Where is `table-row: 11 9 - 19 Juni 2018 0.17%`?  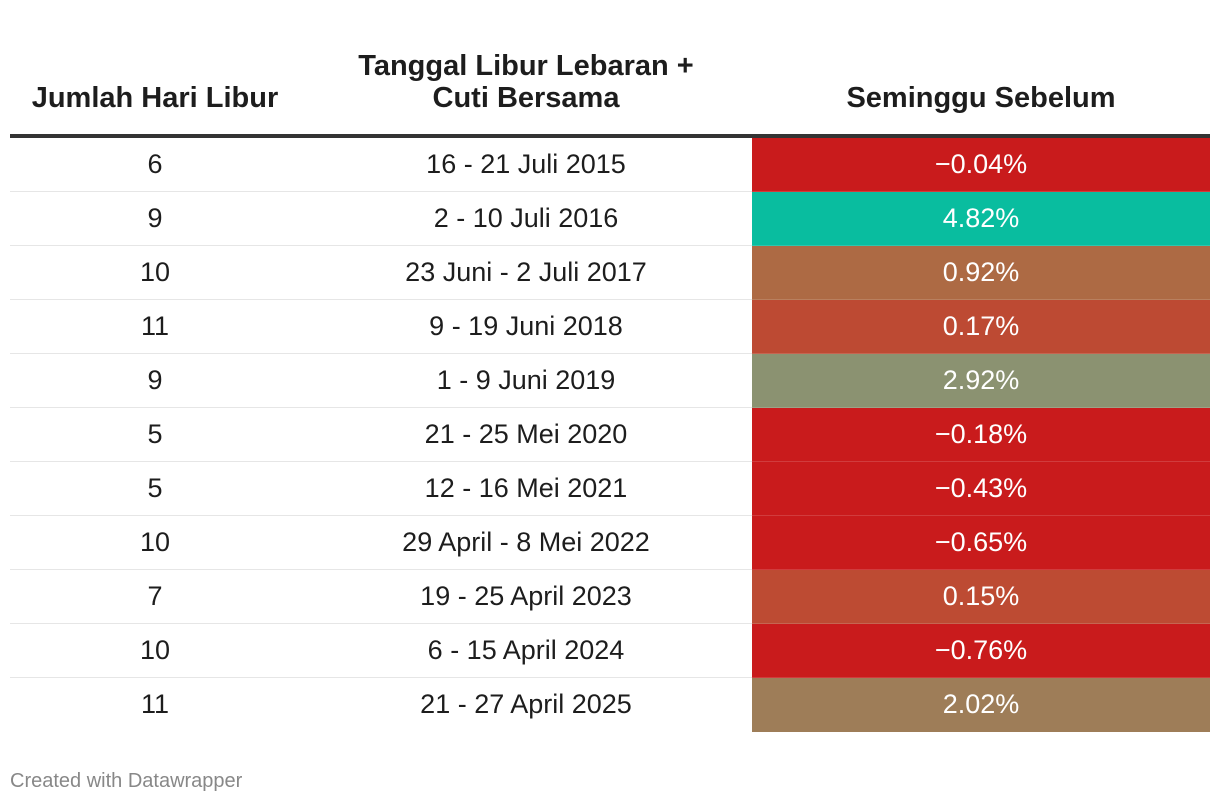
table-row: 11 9 - 19 Juni 2018 0.17% is located at coordinates (610, 327).